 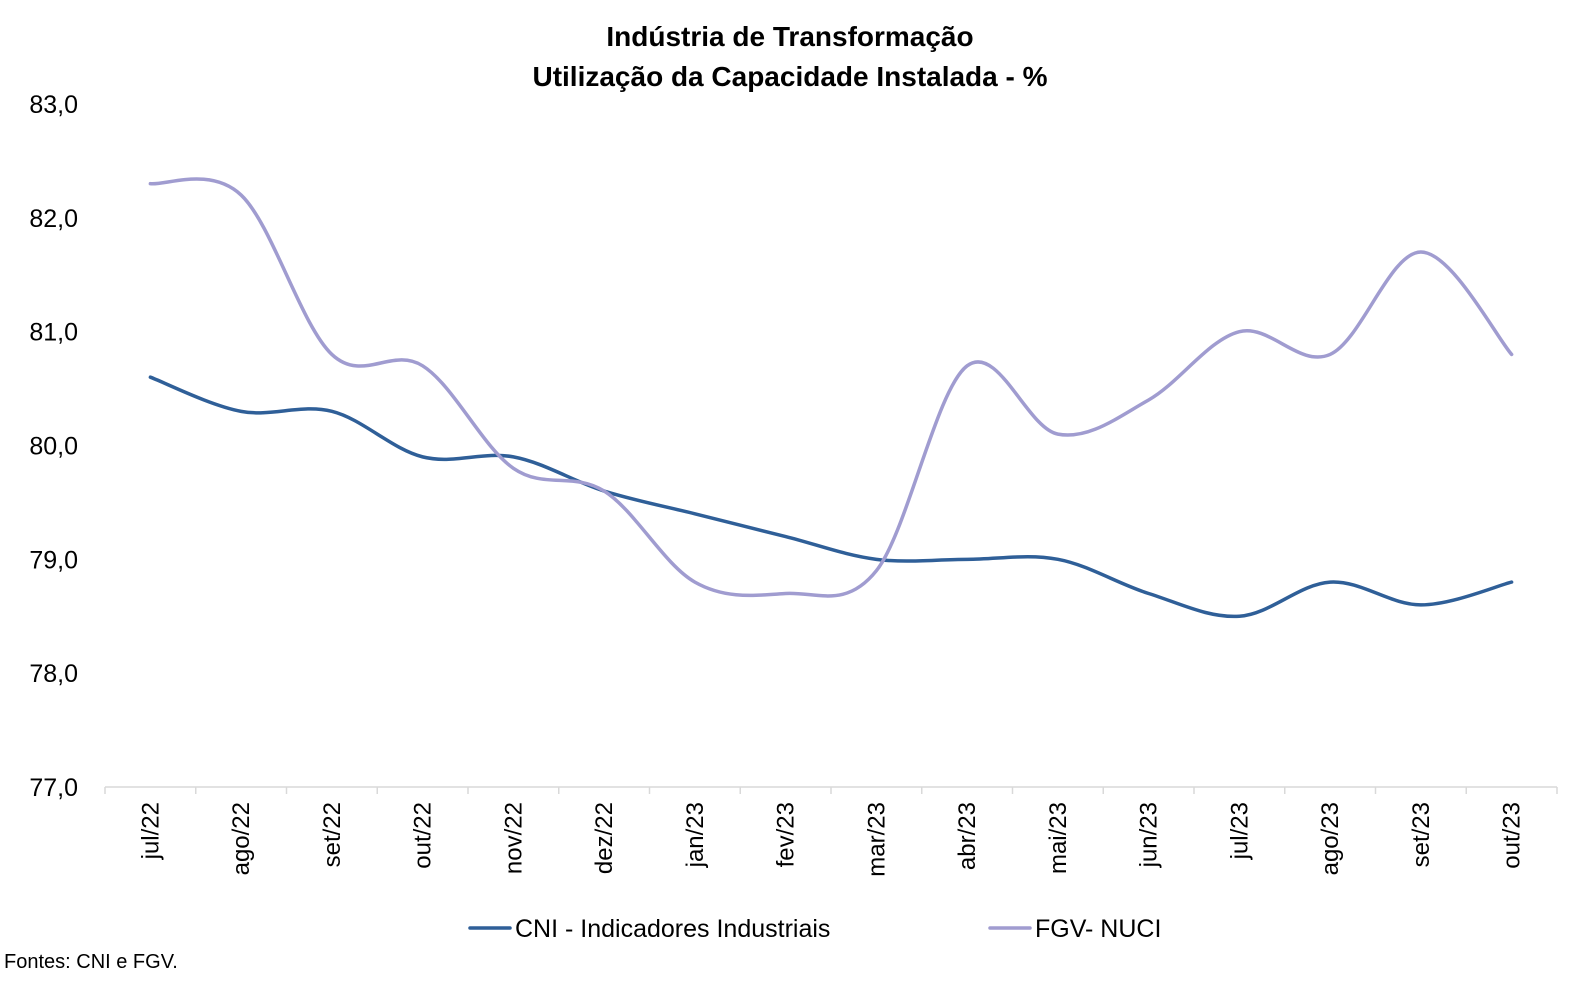 I want to click on y-tick-label: 78,0, so click(x=53, y=674).